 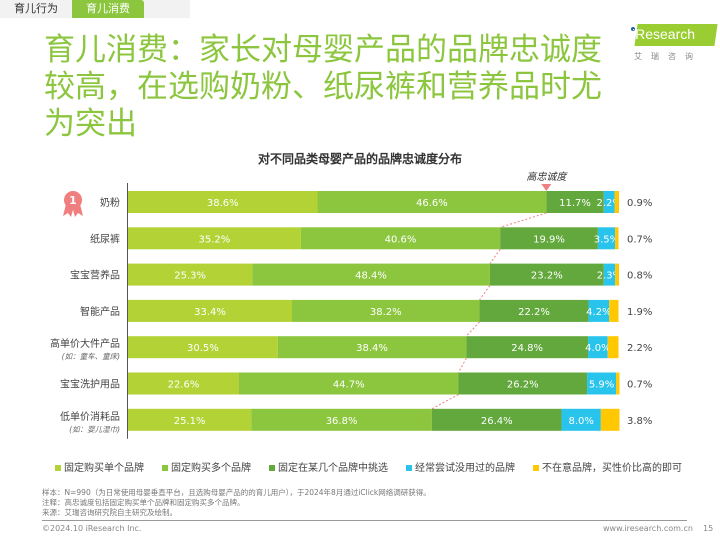 I want to click on data-label: 38.2%, so click(x=386, y=312).